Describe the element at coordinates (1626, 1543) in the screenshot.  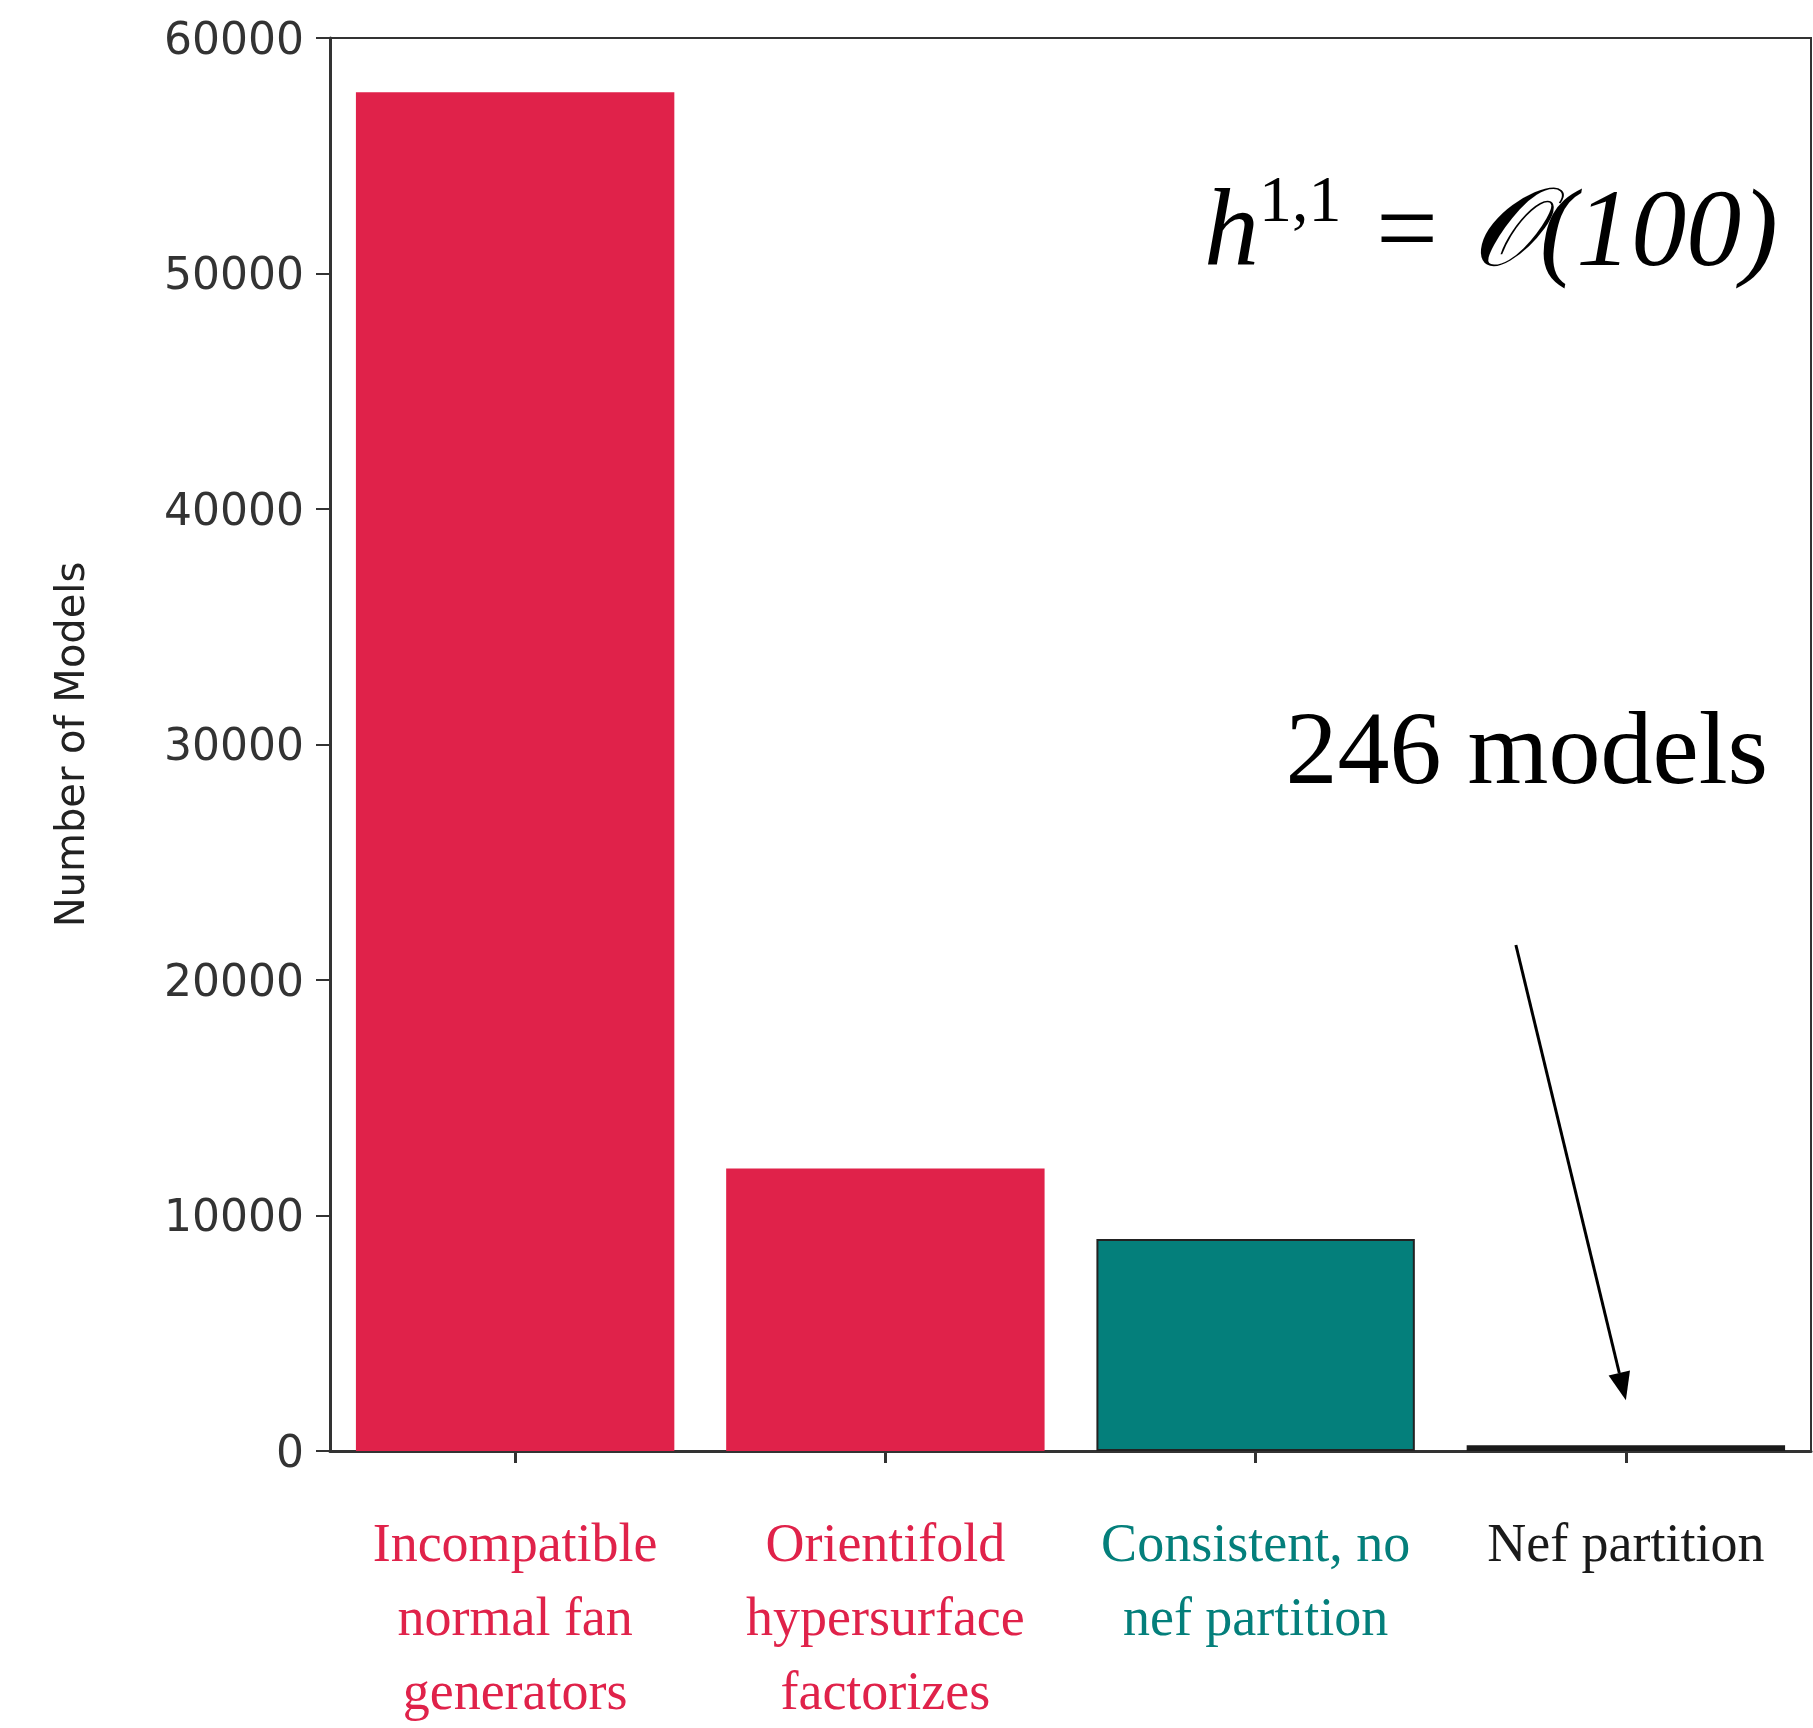
I see `x-tick-label: Nef partition` at that location.